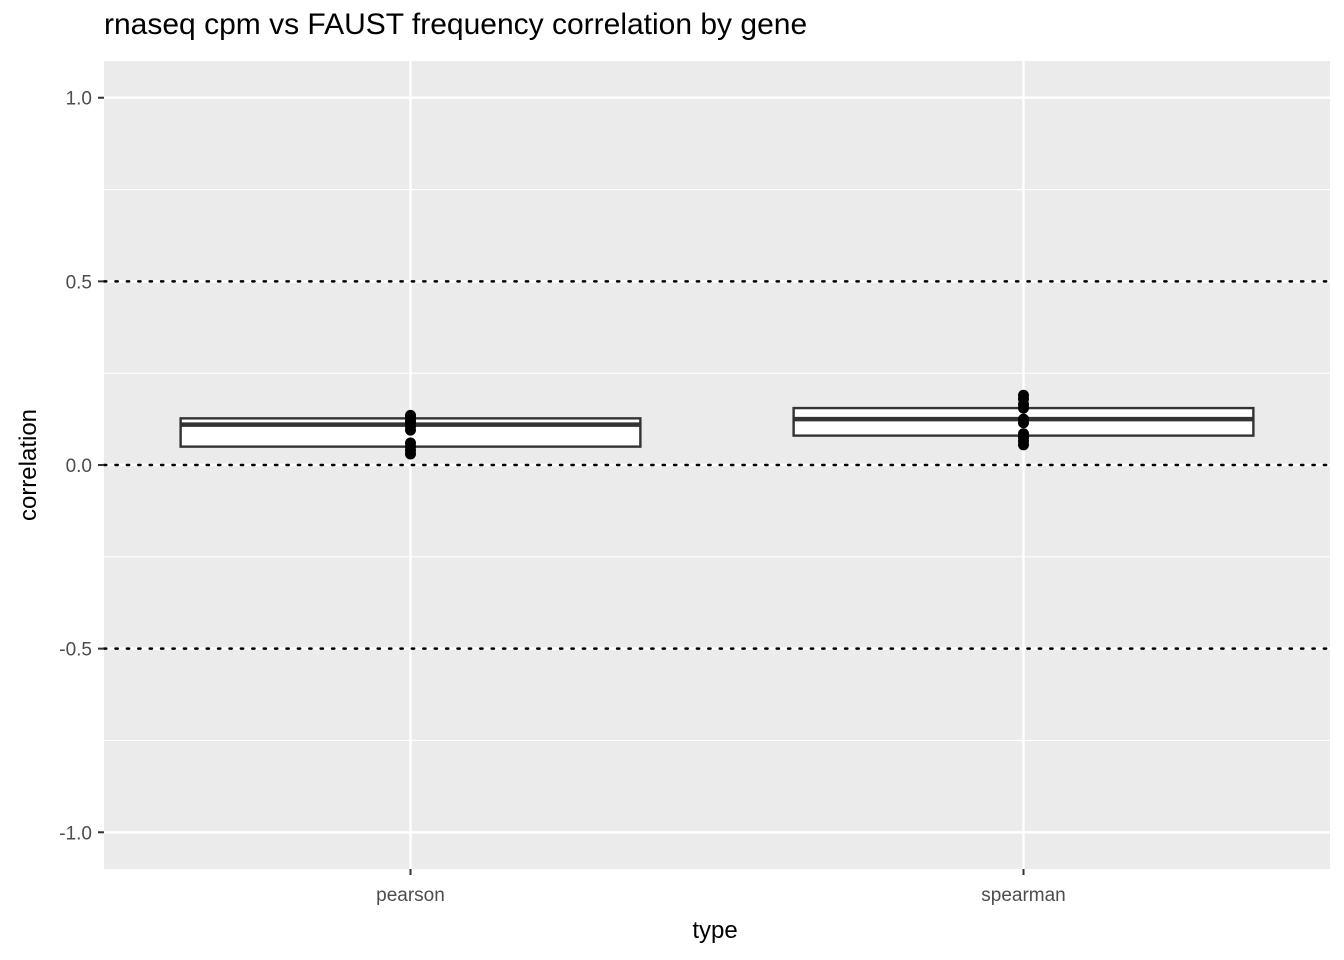  Describe the element at coordinates (28, 465) in the screenshot. I see `y-axis-label: correlation` at that location.